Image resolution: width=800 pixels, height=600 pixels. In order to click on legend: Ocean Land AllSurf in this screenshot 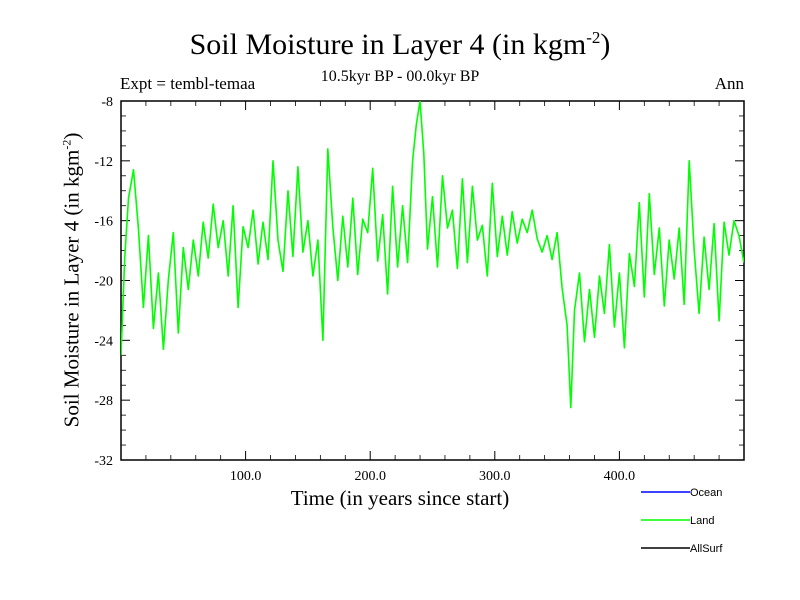, I will do `click(682, 521)`.